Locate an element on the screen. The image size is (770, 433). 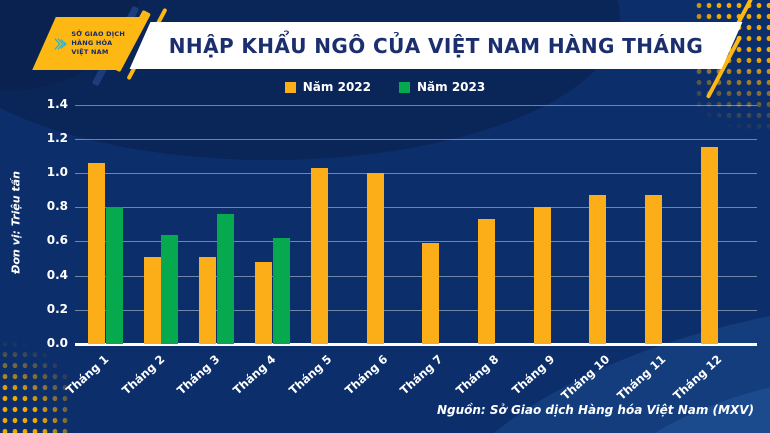
bar-năm-2022-tháng-7 is located at coordinates (431, 293).